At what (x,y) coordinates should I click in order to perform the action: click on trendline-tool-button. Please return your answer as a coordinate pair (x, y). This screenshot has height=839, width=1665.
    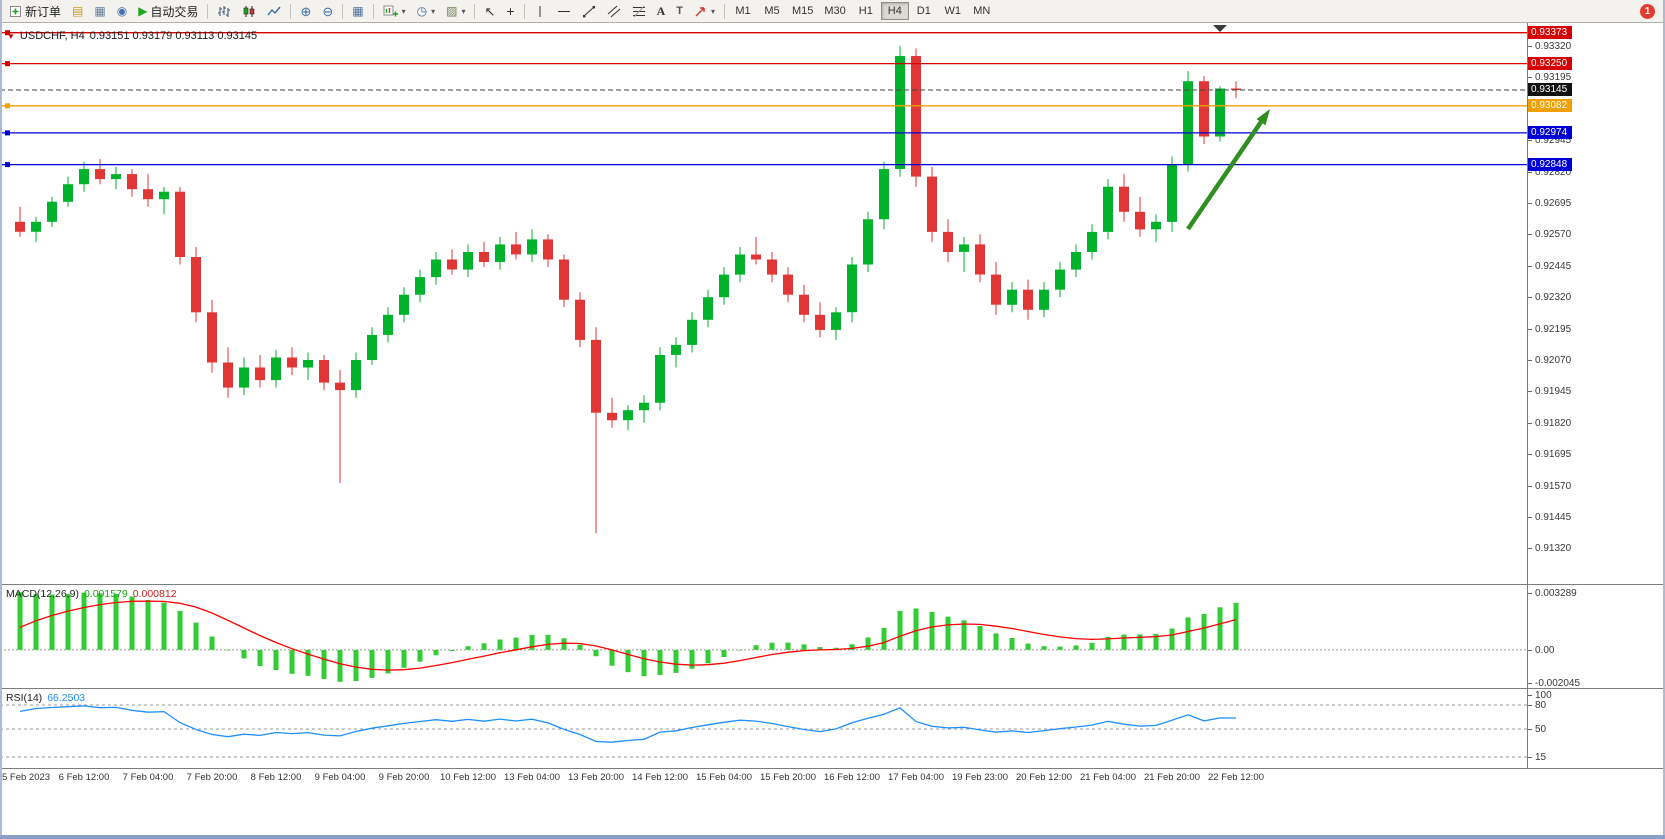
    Looking at the image, I should click on (589, 11).